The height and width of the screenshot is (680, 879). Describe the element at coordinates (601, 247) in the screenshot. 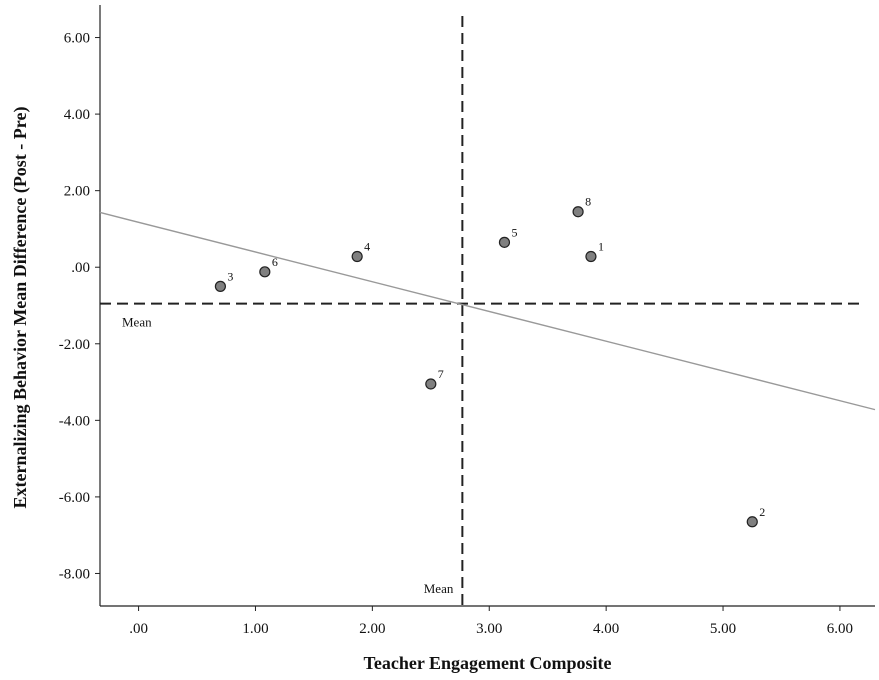

I see `point-label: 1` at that location.